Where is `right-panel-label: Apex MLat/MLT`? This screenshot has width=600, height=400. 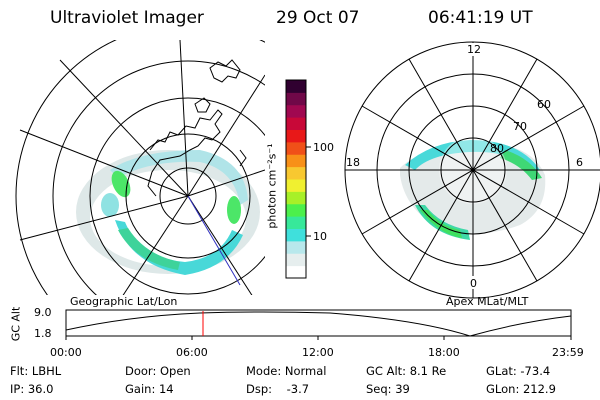
right-panel-label: Apex MLat/MLT is located at coordinates (487, 301).